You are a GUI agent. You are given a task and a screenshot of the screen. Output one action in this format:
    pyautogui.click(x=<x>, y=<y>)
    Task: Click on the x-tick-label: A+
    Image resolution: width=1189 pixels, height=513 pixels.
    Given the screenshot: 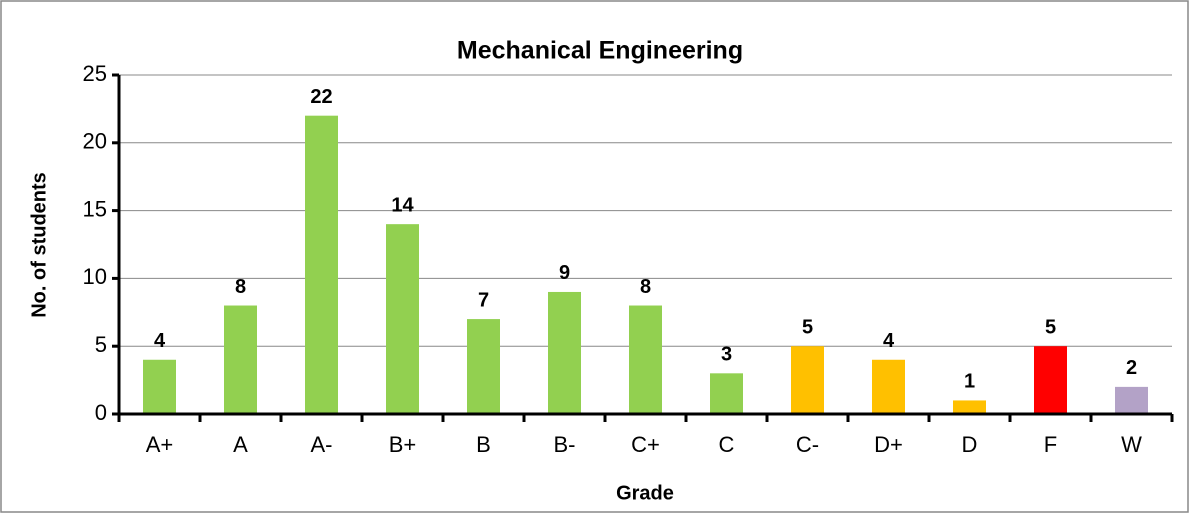 What is the action you would take?
    pyautogui.click(x=160, y=444)
    